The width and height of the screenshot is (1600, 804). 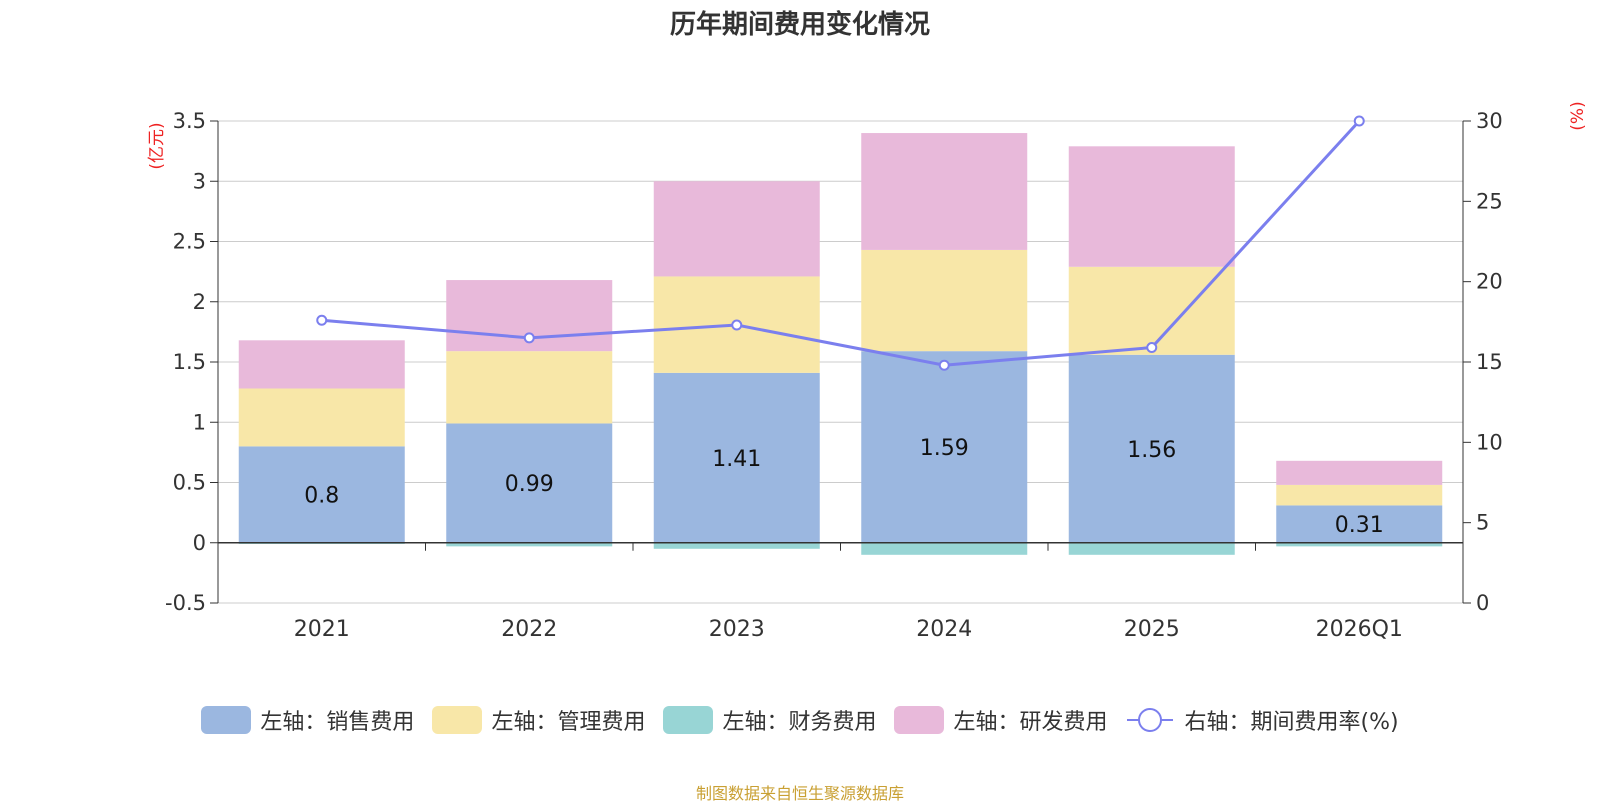 What do you see at coordinates (944, 365) in the screenshot?
I see `rate-point-2024` at bounding box center [944, 365].